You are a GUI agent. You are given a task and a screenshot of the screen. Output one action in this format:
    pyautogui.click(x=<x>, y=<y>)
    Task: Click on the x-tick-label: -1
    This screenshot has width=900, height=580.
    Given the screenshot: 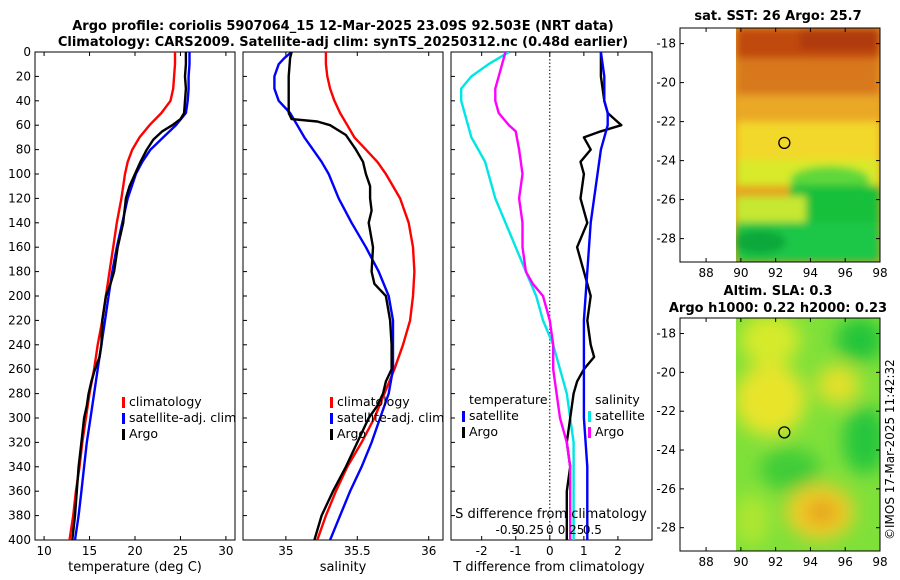 What is the action you would take?
    pyautogui.click(x=516, y=551)
    